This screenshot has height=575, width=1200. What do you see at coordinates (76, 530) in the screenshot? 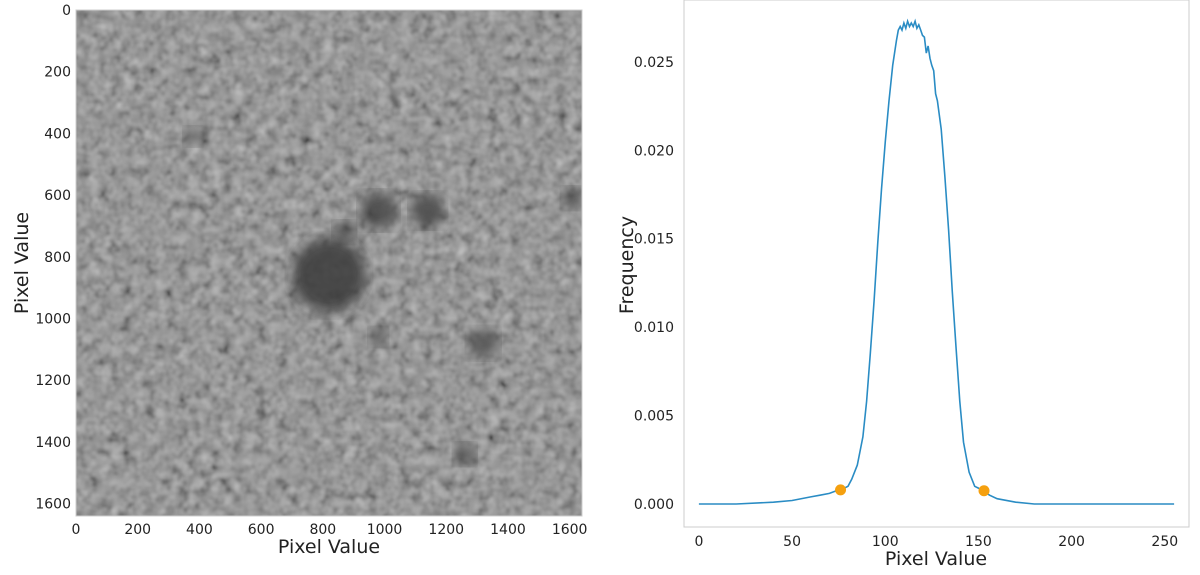
I see `left-x-tick-label: 0` at bounding box center [76, 530].